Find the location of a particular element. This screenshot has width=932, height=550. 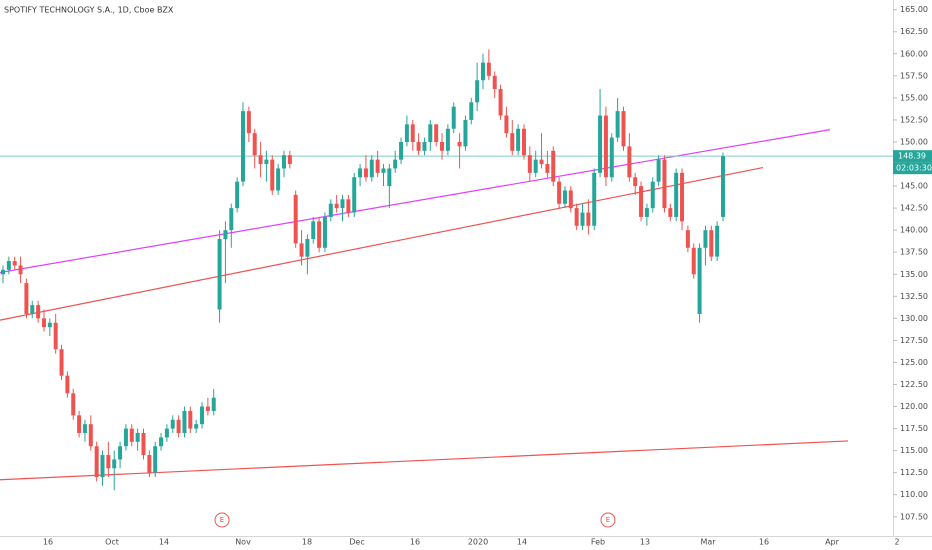

y-tick-label: 125.00 is located at coordinates (914, 362).